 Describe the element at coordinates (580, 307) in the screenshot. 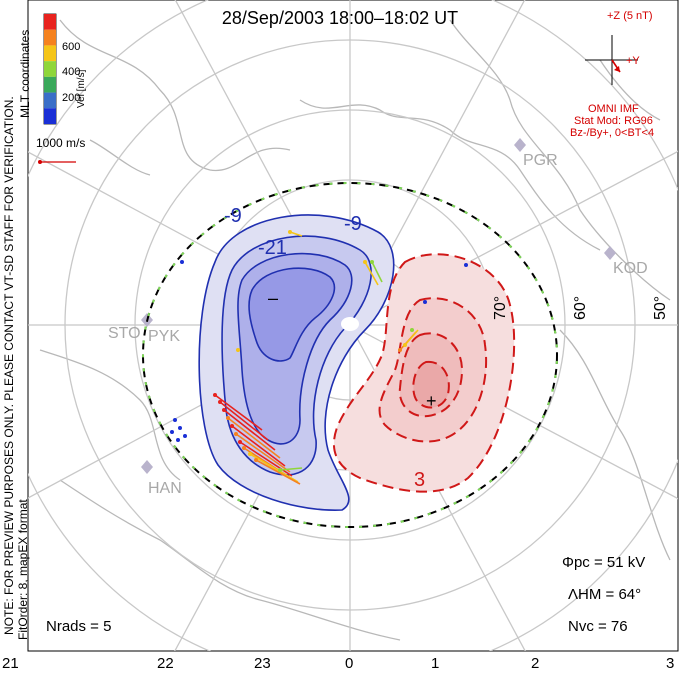

I see `lat-label-60: 60°` at that location.